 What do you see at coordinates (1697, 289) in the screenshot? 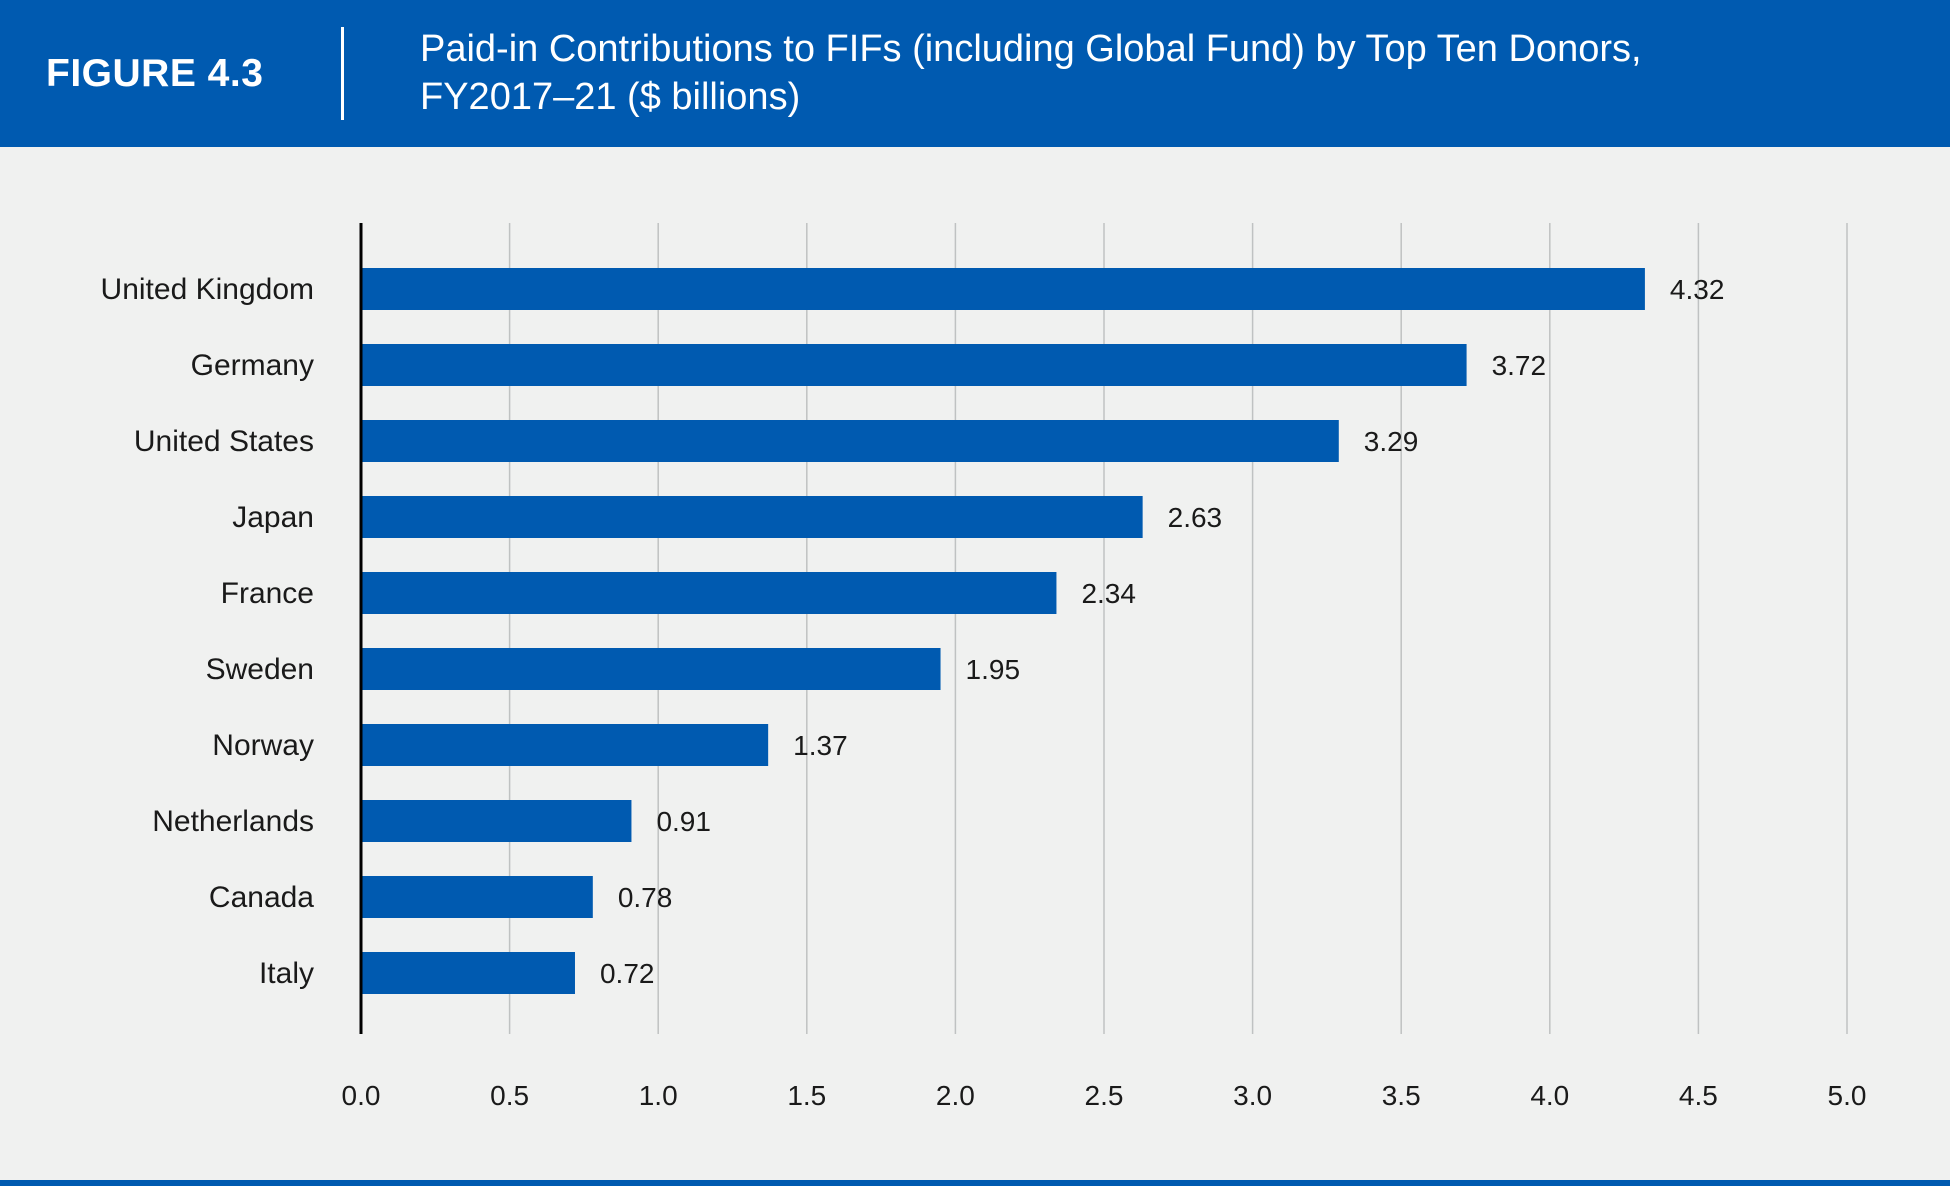
I see `value-label: 4.32` at bounding box center [1697, 289].